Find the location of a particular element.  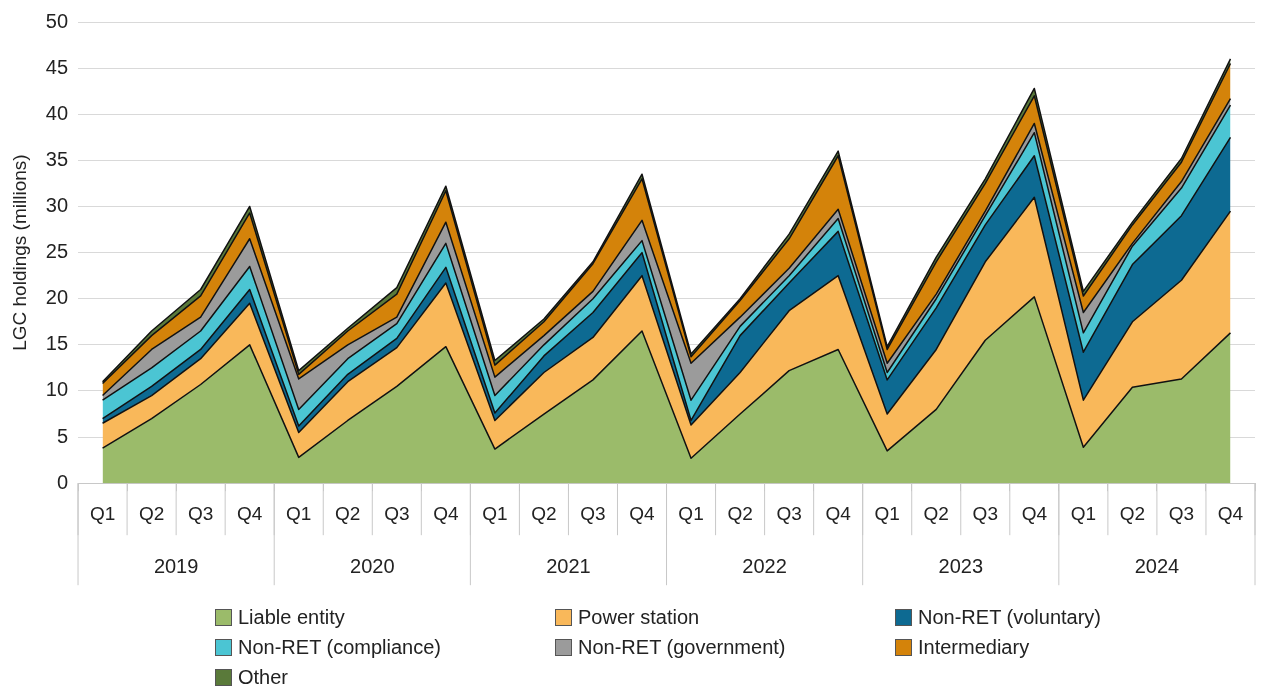

legend-label: Non-RET (government) is located at coordinates (682, 647).